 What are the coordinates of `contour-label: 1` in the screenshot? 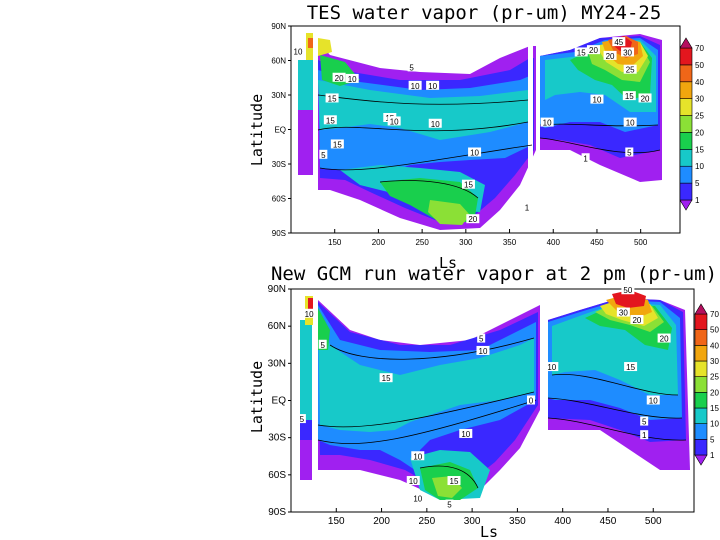 It's located at (527, 208).